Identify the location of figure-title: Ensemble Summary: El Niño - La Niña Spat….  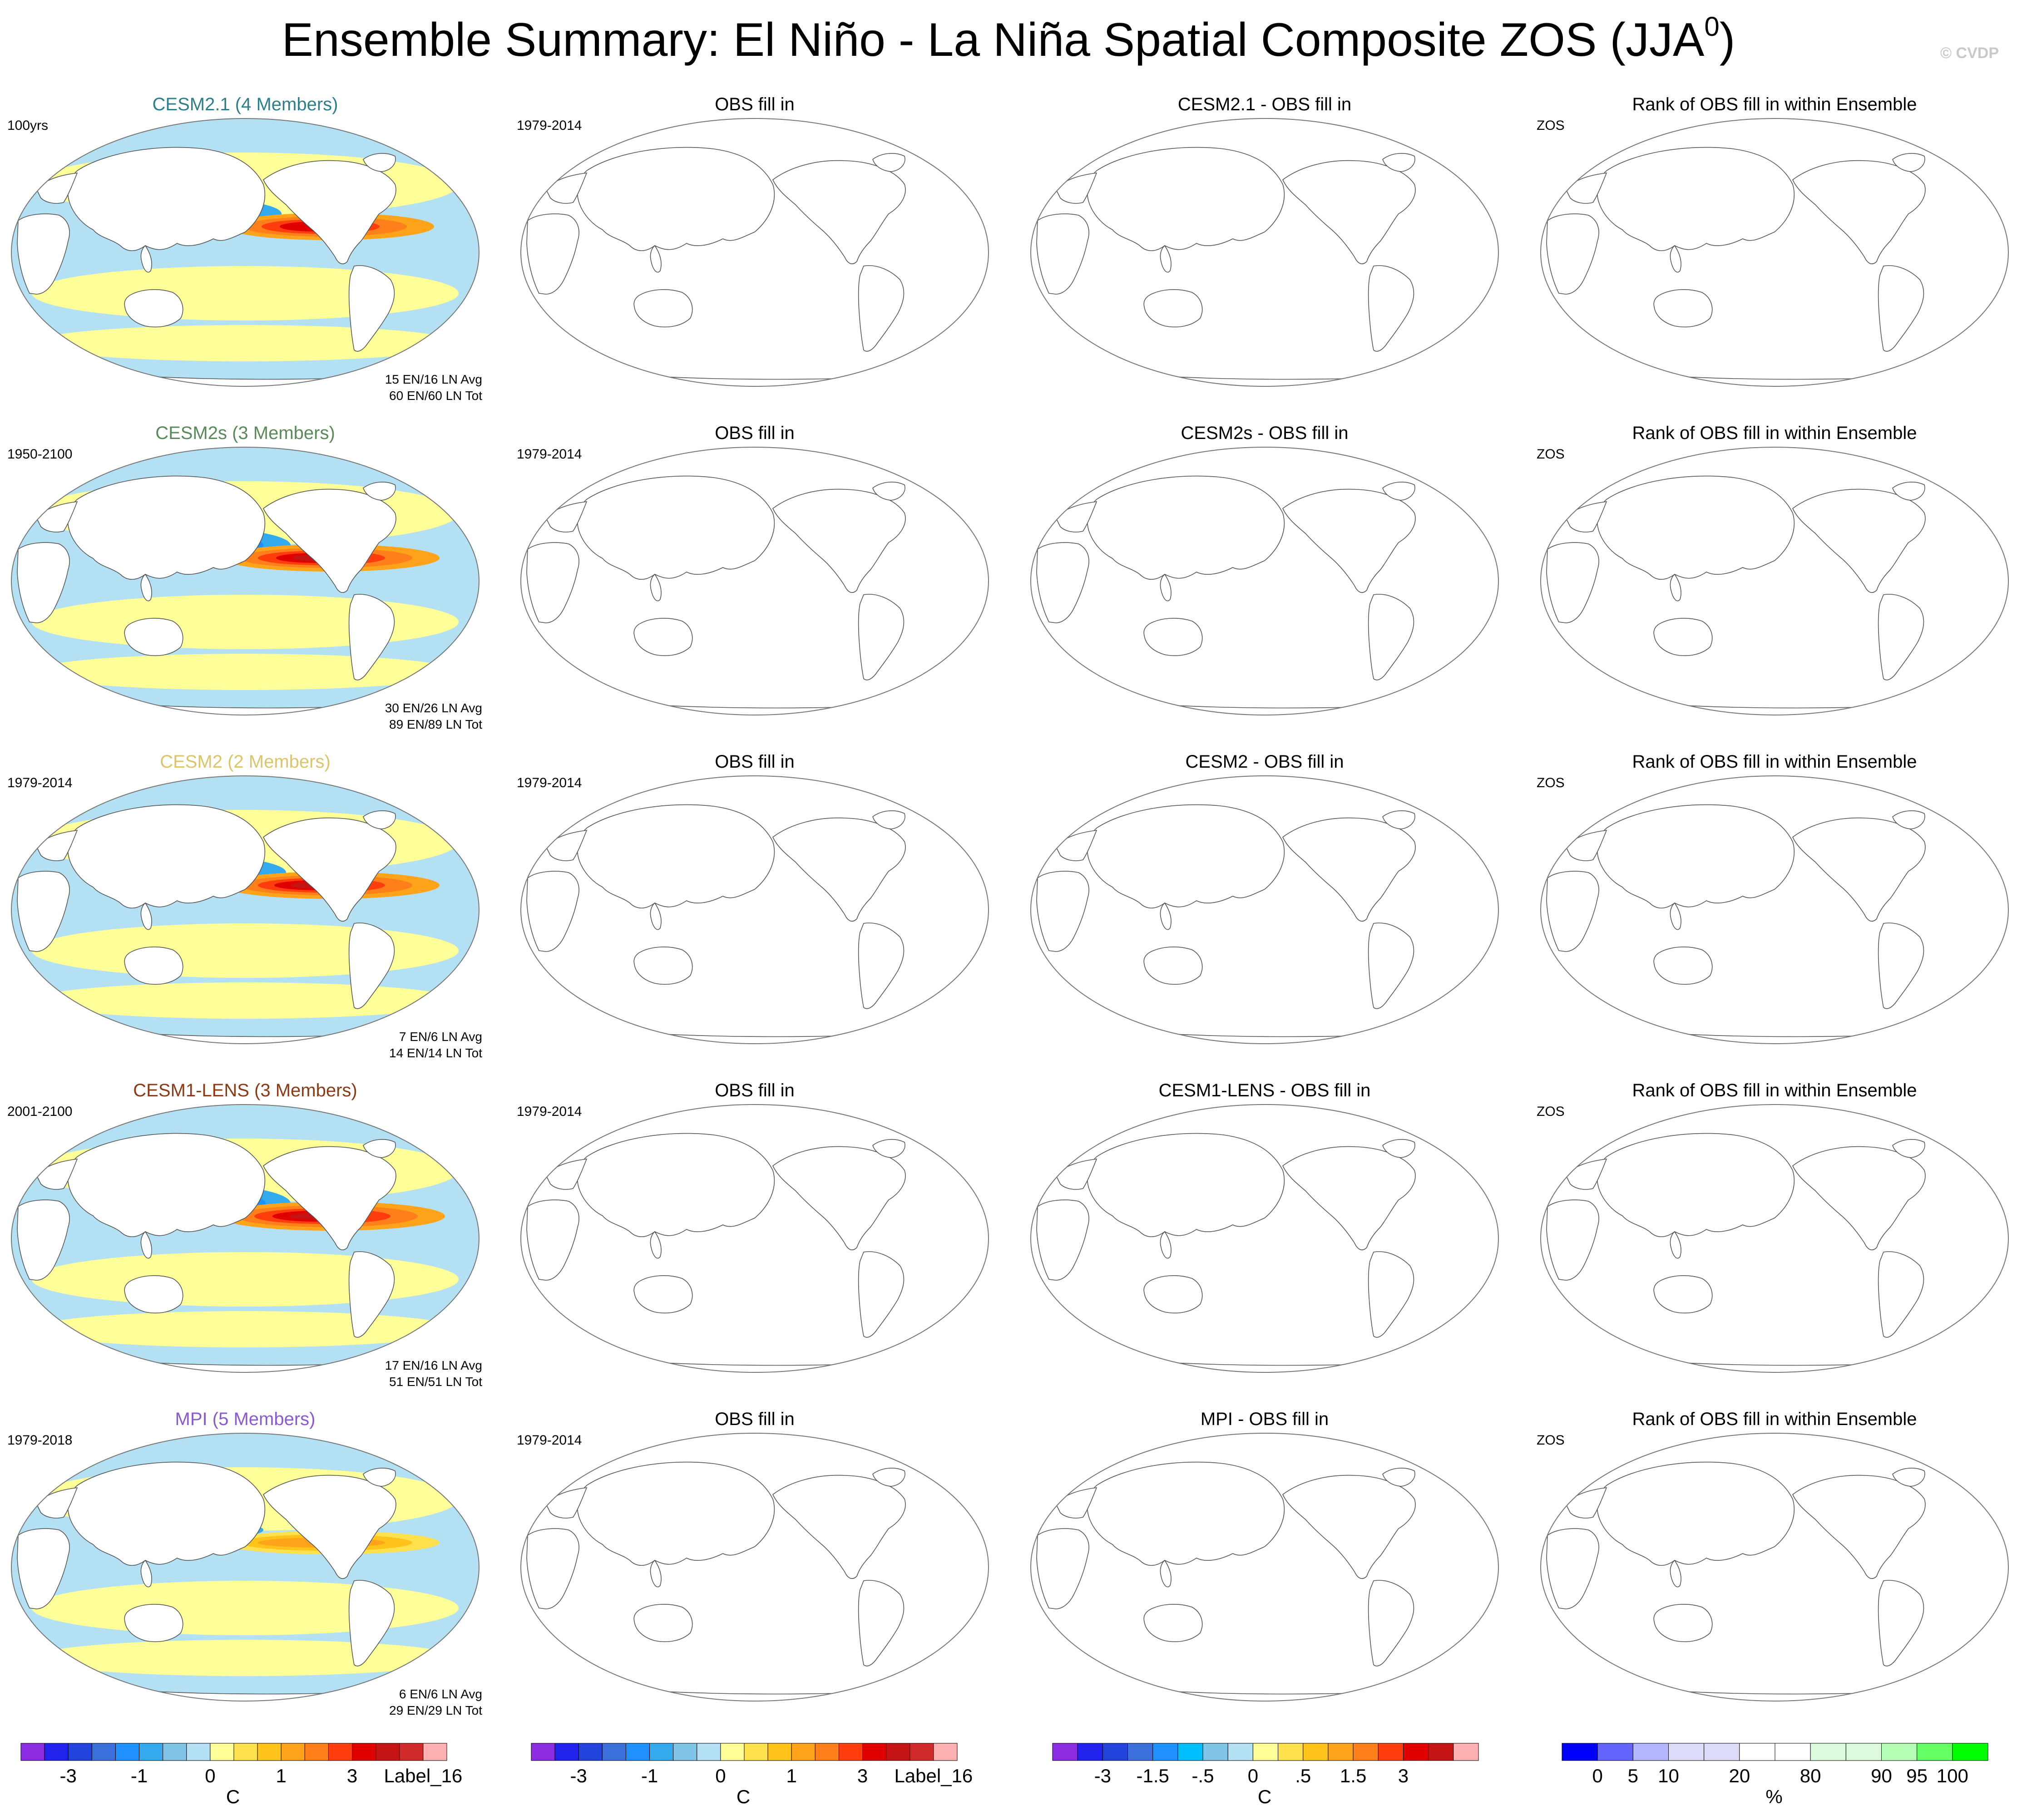
(1008, 40).